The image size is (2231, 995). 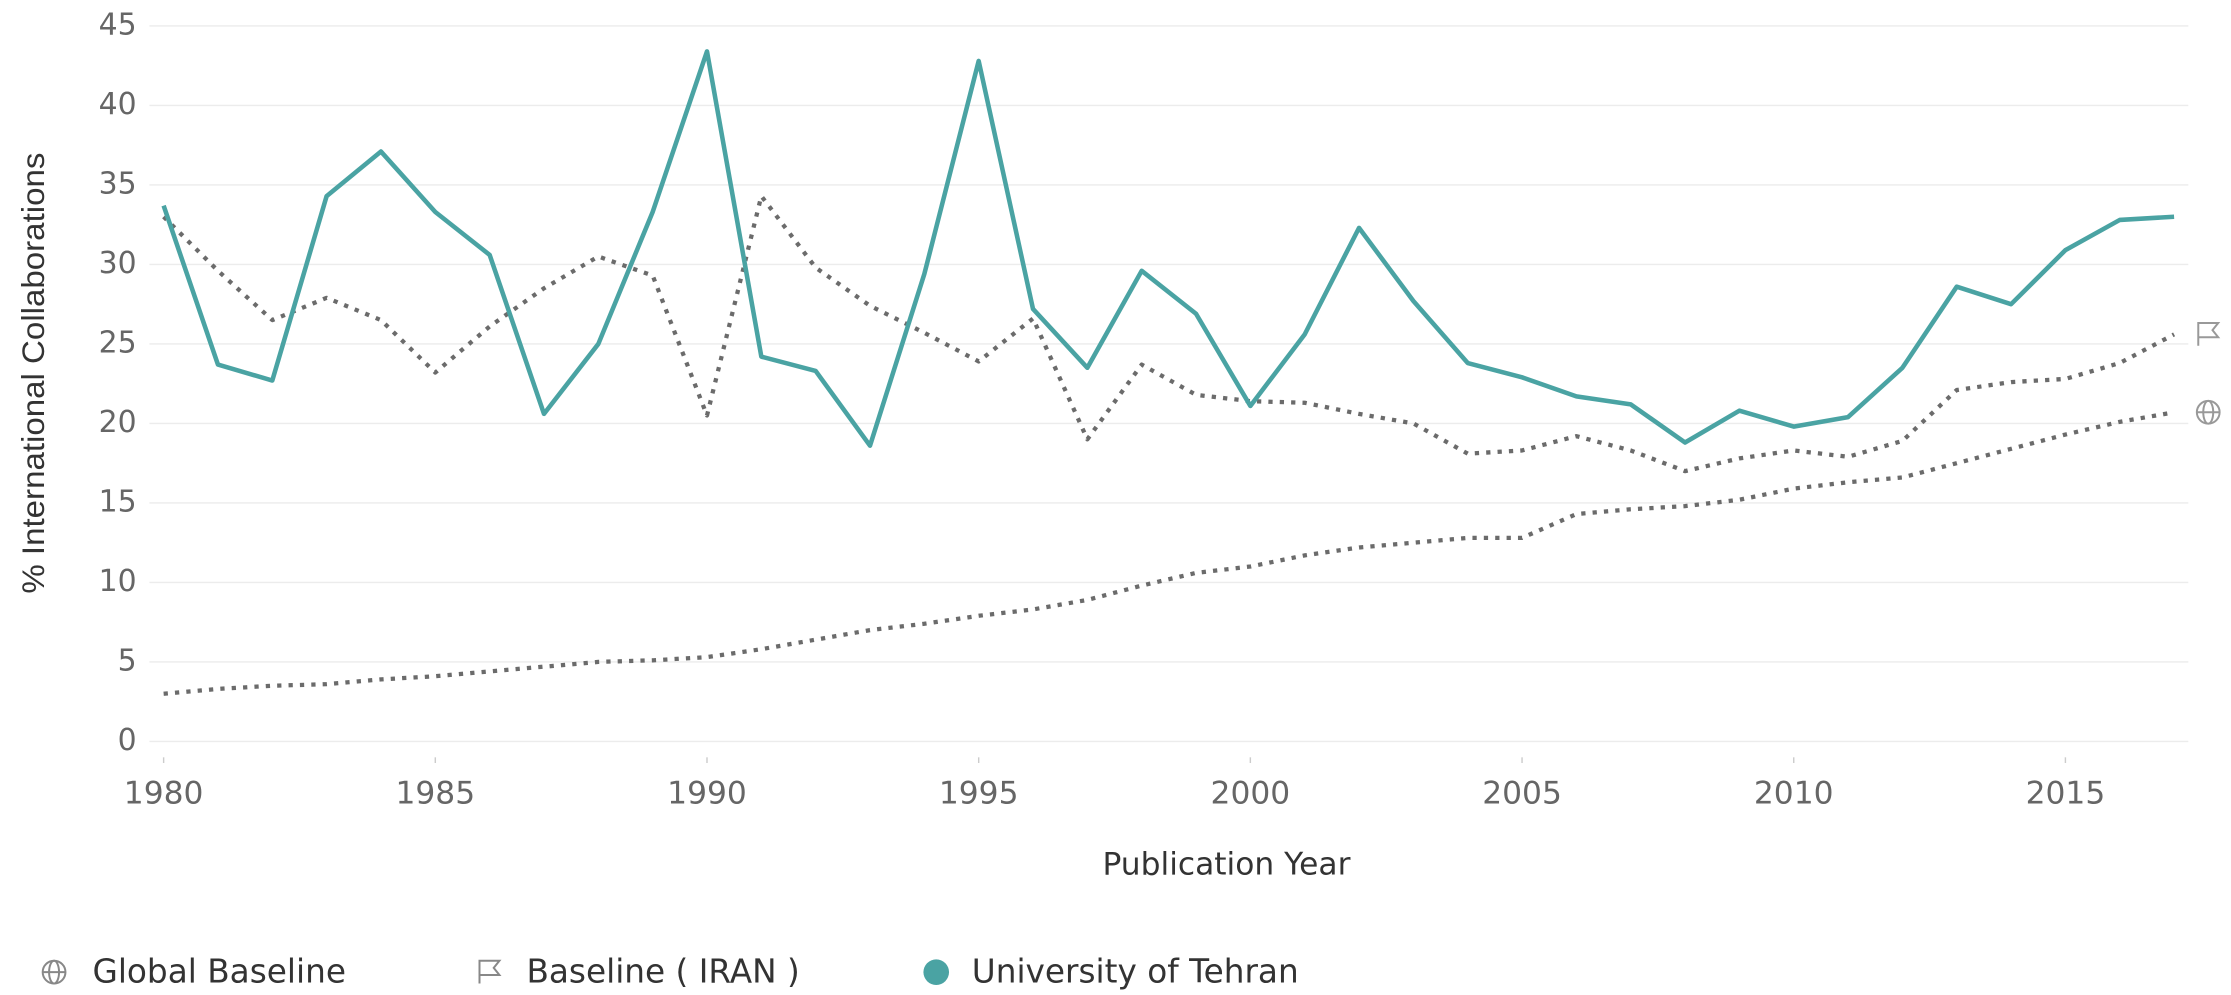 What do you see at coordinates (1251, 793) in the screenshot?
I see `x-tick-label: 2000` at bounding box center [1251, 793].